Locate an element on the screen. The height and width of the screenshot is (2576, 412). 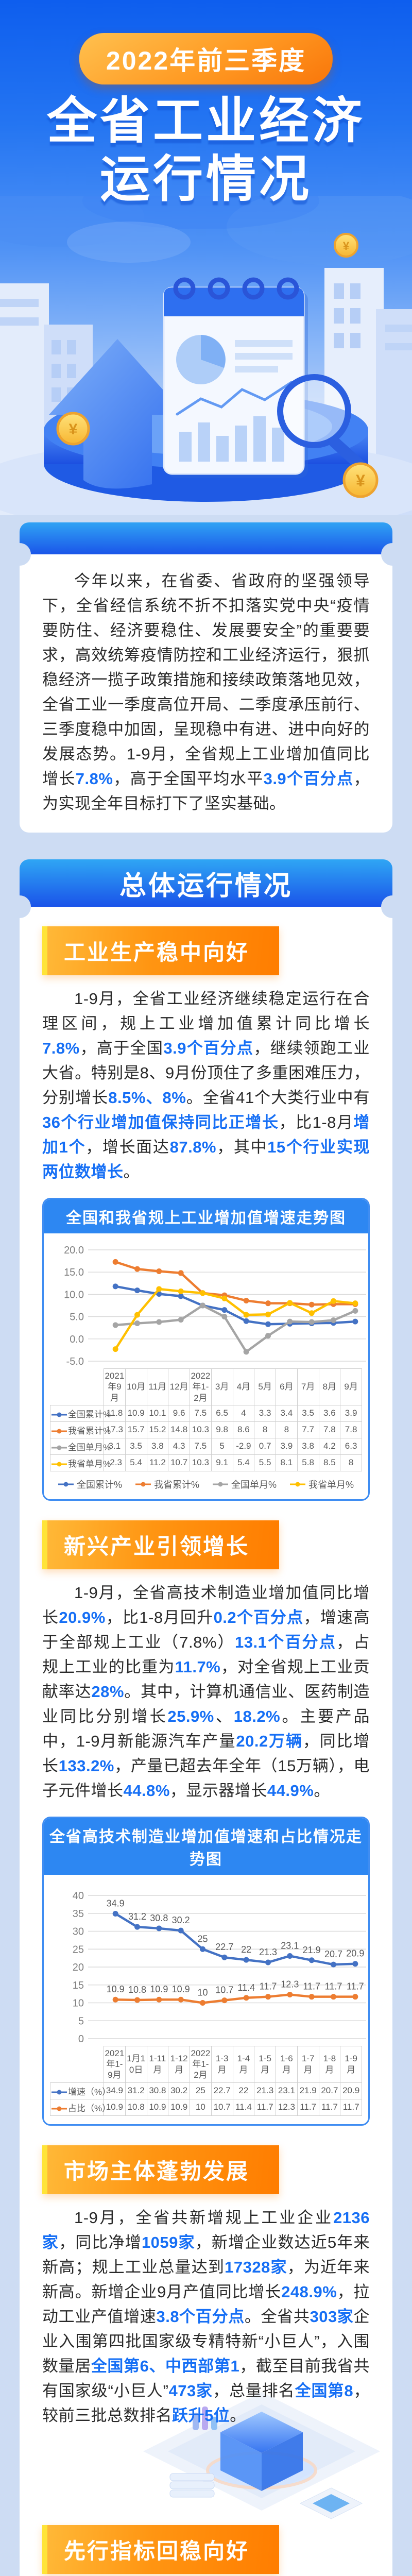
svg-text: 25 is located at coordinates (78, 1949).